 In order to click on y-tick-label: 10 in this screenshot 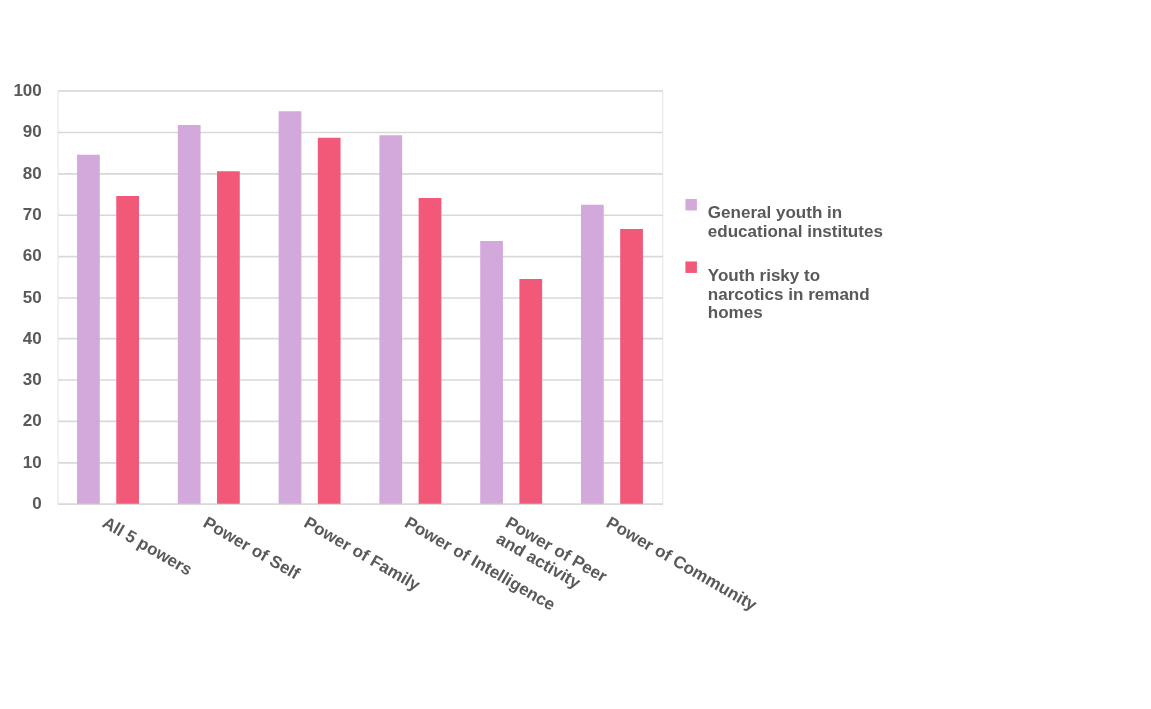, I will do `click(32, 462)`.